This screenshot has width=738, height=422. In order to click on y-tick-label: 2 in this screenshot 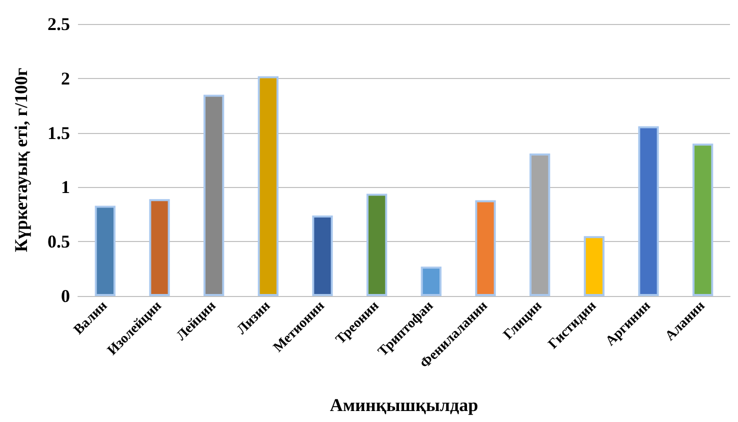, I will do `click(65, 78)`.